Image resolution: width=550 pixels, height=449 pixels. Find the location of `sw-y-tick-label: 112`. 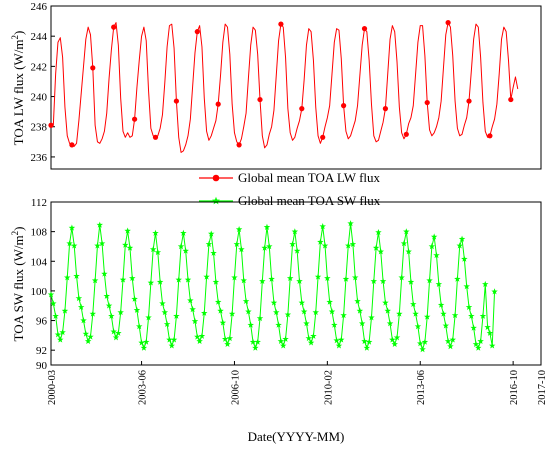

sw-y-tick-label: 112 is located at coordinates (39, 203).